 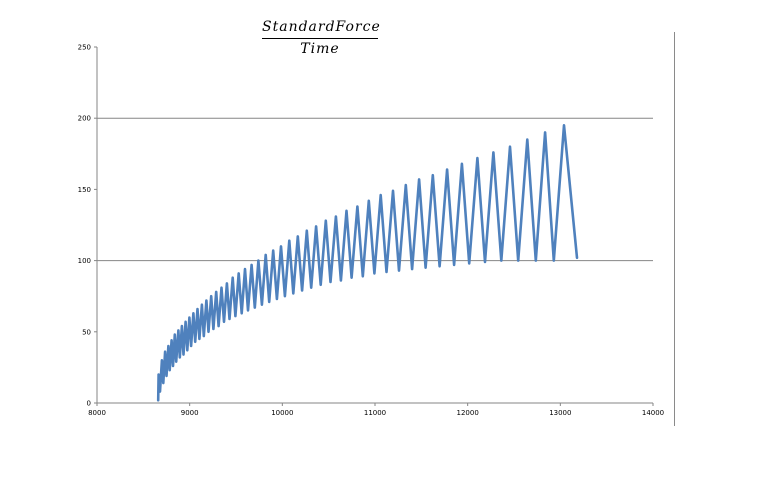 What do you see at coordinates (282, 413) in the screenshot?
I see `x-tick-label: 10000` at bounding box center [282, 413].